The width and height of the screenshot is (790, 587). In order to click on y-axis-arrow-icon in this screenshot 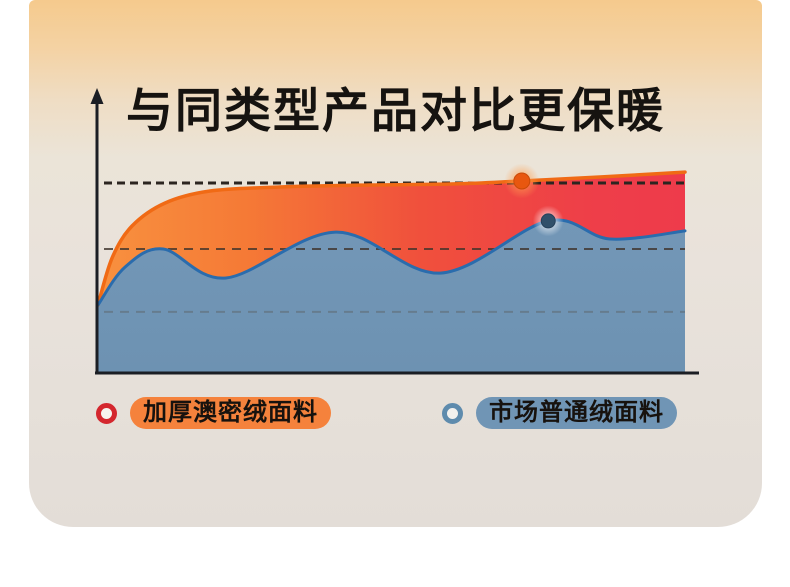, I will do `click(97, 96)`.